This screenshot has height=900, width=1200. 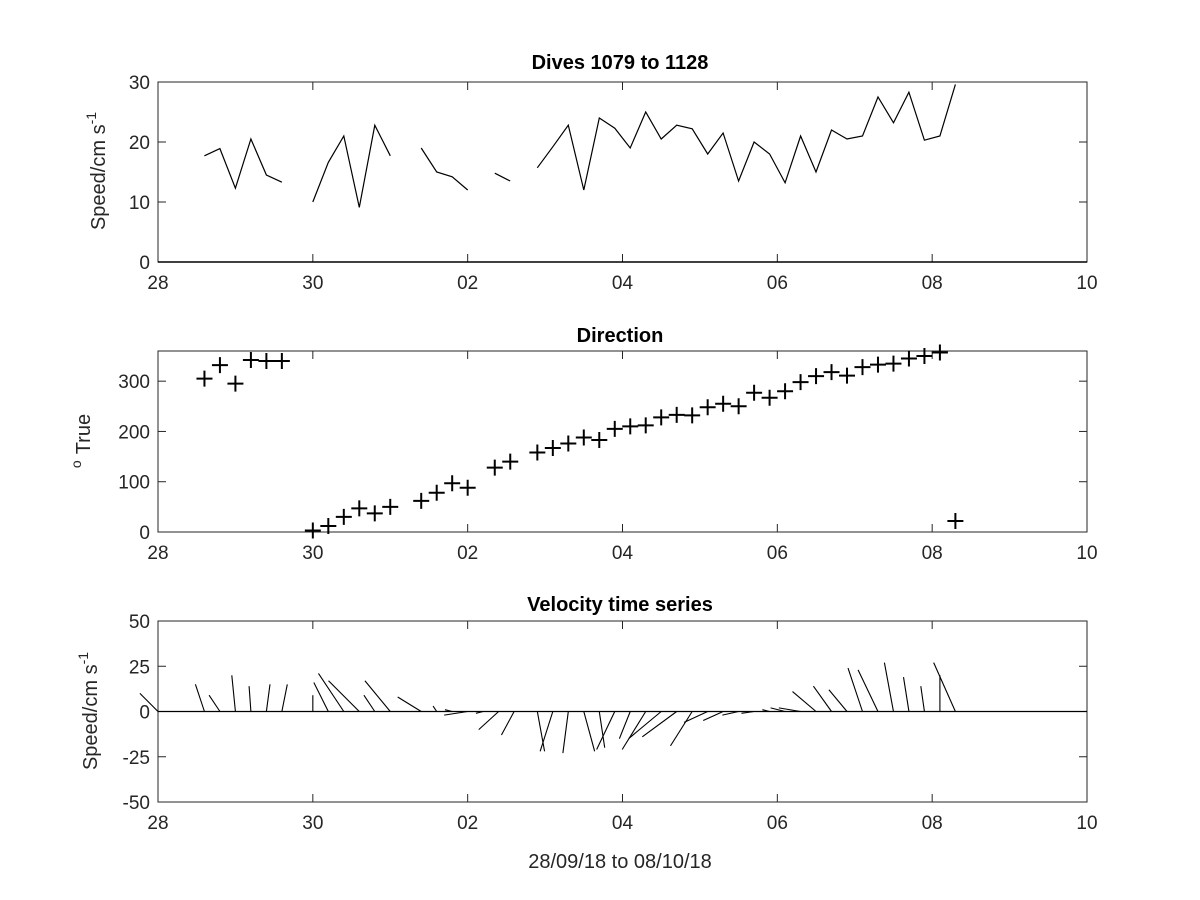 I want to click on speed-x-tick-label: 06, so click(x=777, y=283).